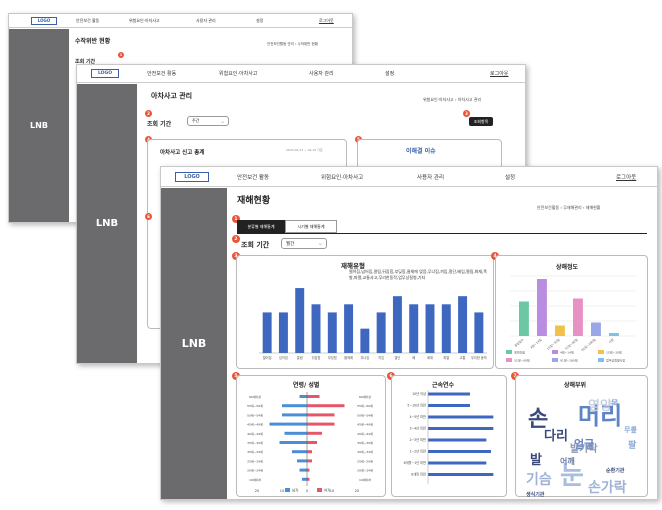  What do you see at coordinates (522, 360) in the screenshot?
I see `legend-label: 31일~90일` at bounding box center [522, 360].